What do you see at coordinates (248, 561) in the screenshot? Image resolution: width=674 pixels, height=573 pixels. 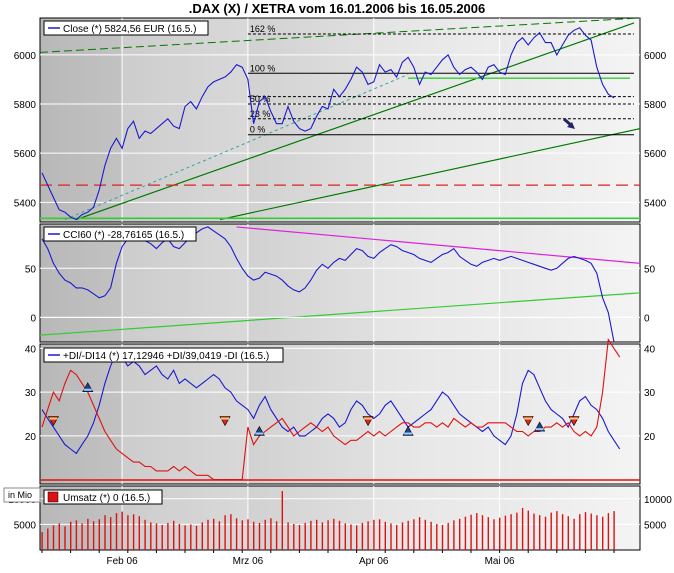 I see `x-tick-label: Mrz 06` at bounding box center [248, 561].